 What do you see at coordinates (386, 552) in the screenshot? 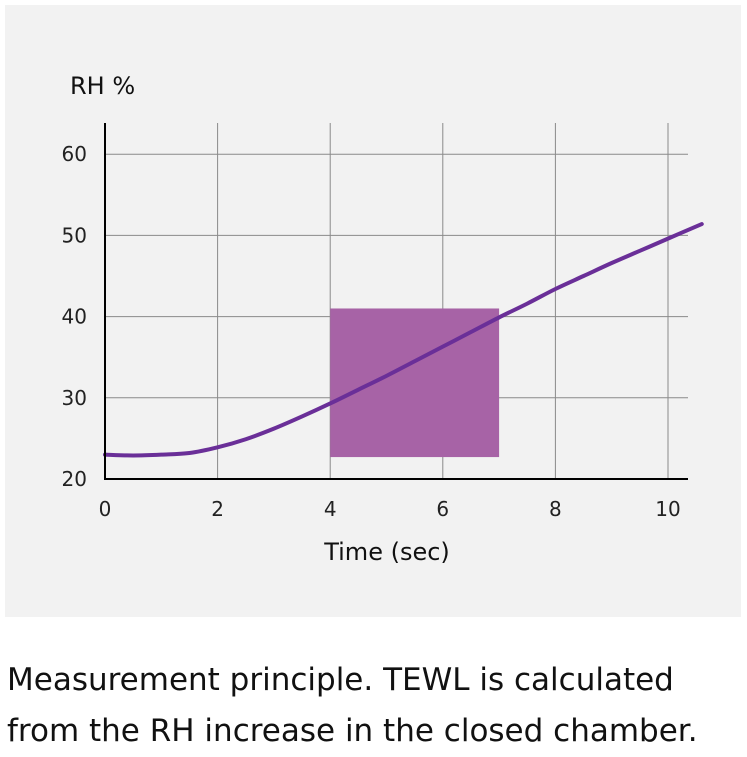
I see `x-axis-label: Time (sec)` at bounding box center [386, 552].